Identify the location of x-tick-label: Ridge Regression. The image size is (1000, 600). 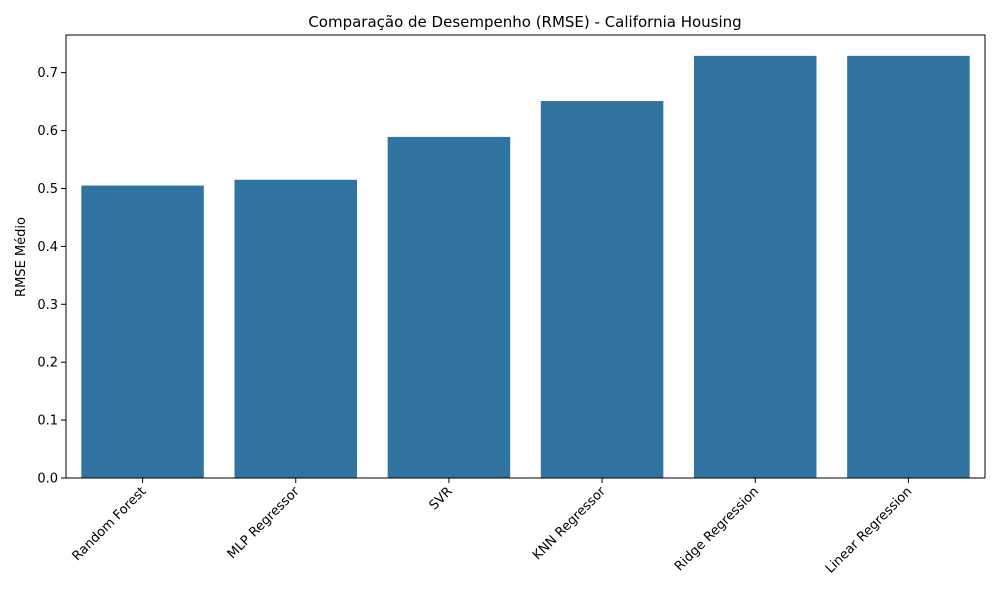
(717, 529).